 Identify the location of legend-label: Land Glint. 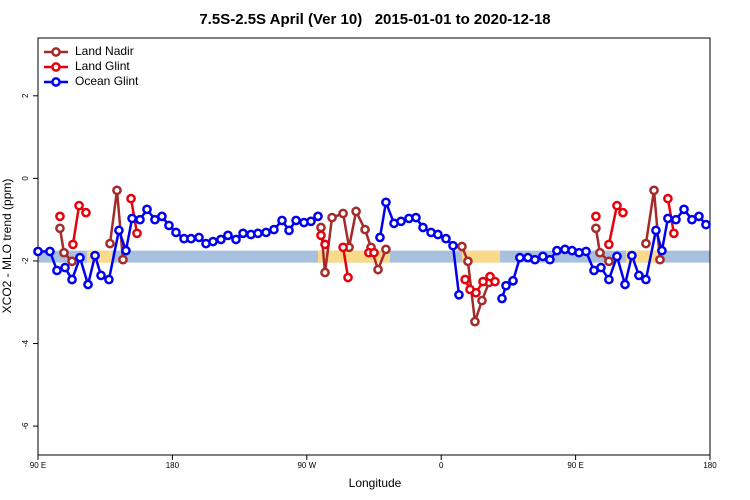
(102, 66).